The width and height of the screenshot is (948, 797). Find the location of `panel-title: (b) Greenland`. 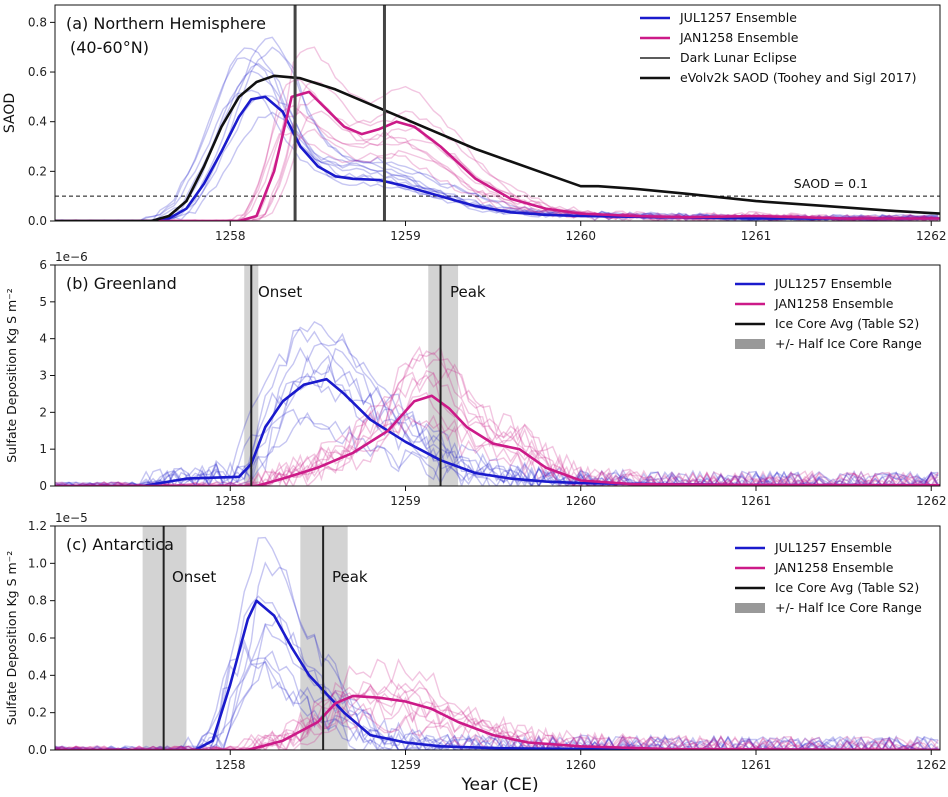

panel-title: (b) Greenland is located at coordinates (121, 283).